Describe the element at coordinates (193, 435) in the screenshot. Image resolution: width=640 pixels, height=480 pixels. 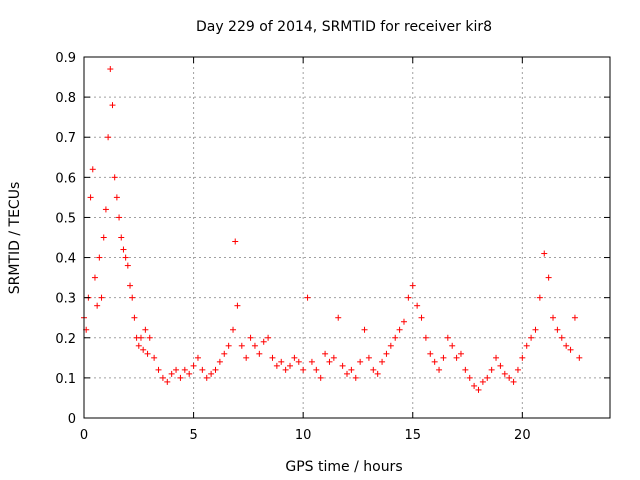
I see `x-tick-label: 5` at that location.